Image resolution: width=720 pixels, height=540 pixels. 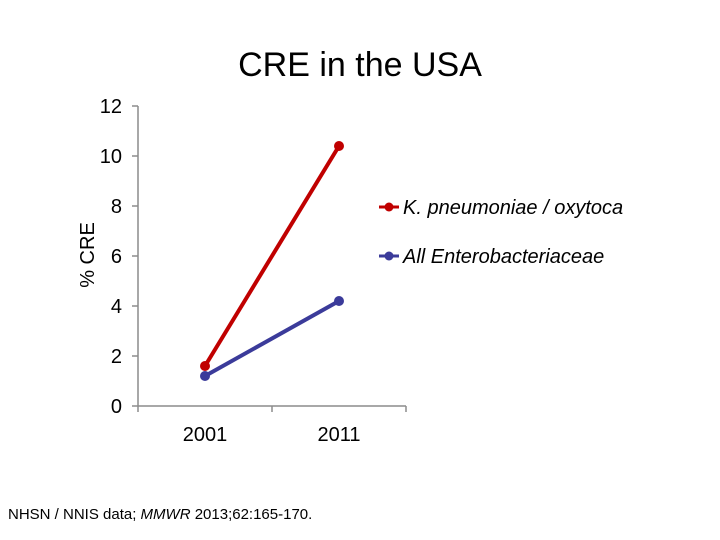 What do you see at coordinates (116, 257) in the screenshot?
I see `y-tick-label: 6` at bounding box center [116, 257].